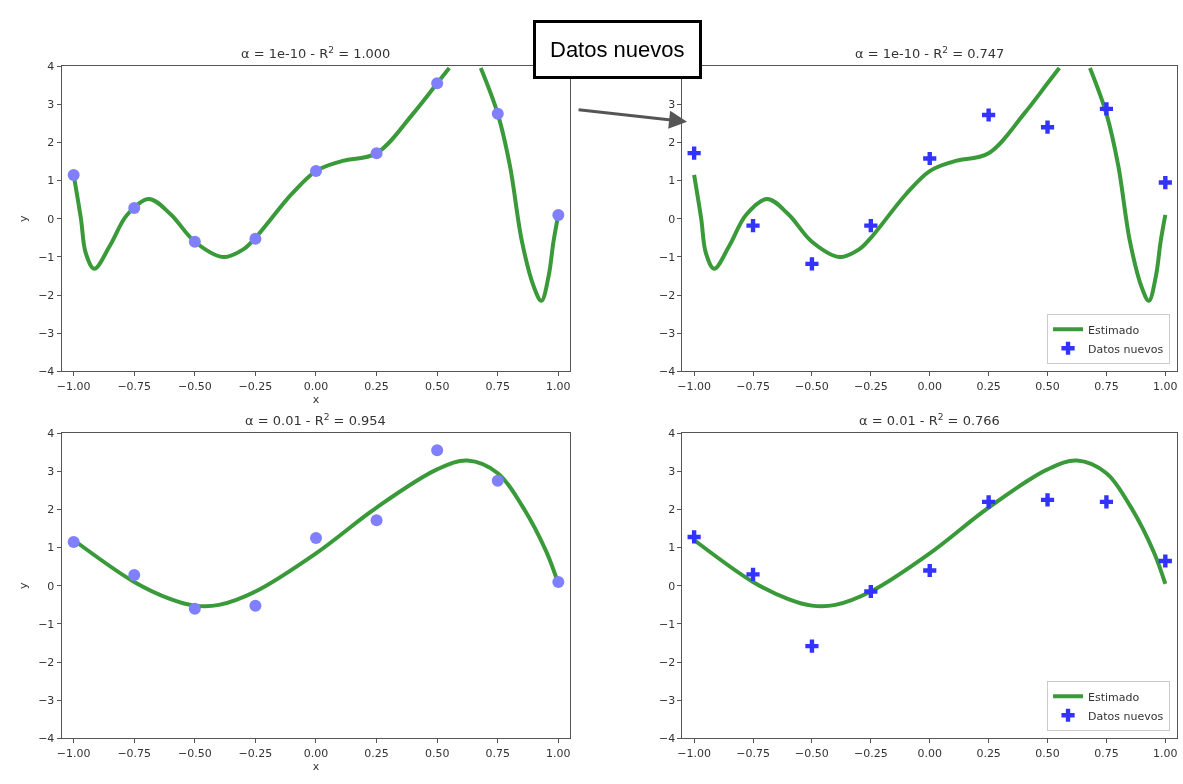 The width and height of the screenshot is (1183, 784). Describe the element at coordinates (316, 53) in the screenshot. I see `chart-title: α = 1e-10 - R$^{2}$ = 1.000` at that location.